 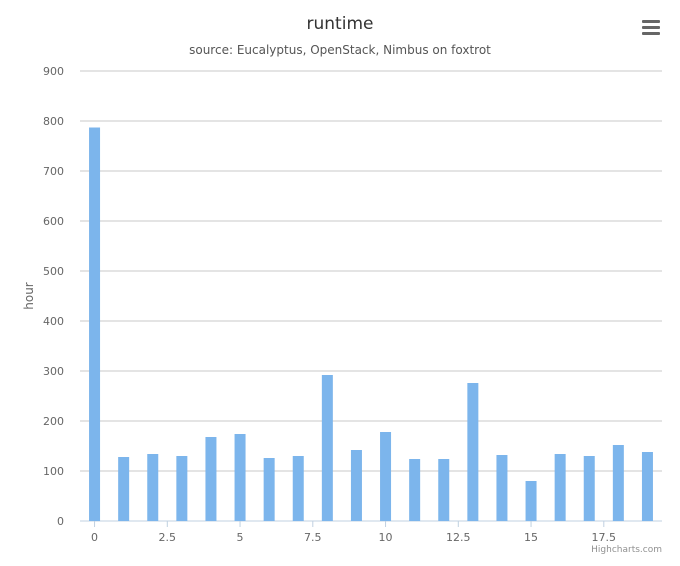 I want to click on x-tick-label: 15, so click(x=531, y=537).